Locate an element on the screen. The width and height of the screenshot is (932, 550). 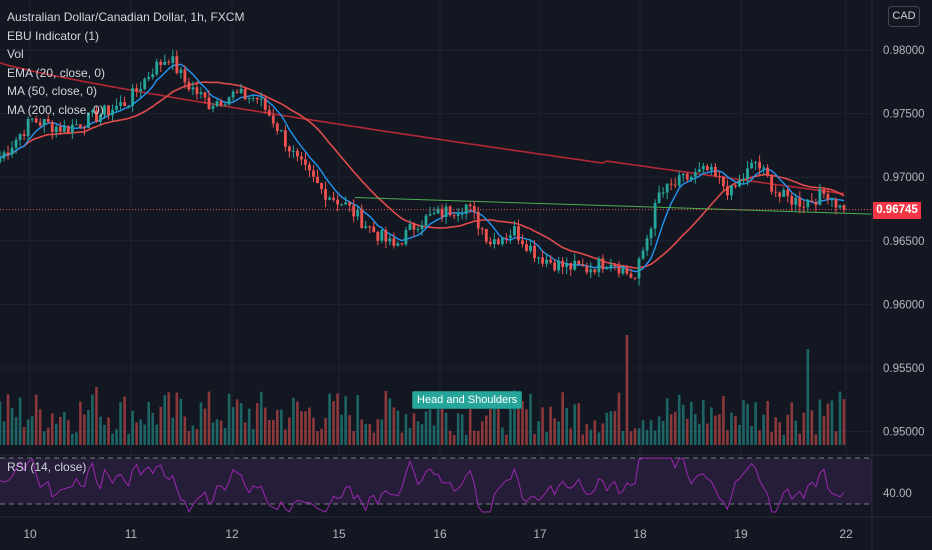
legend-ebu: EBU Indicator (1) is located at coordinates (53, 35).